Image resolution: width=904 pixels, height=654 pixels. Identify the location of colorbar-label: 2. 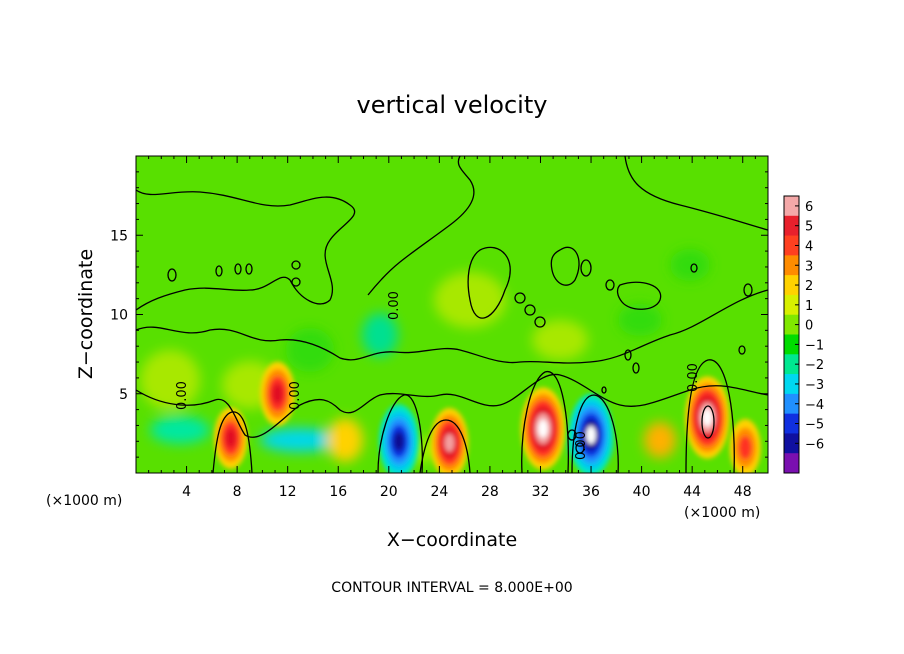
(809, 286).